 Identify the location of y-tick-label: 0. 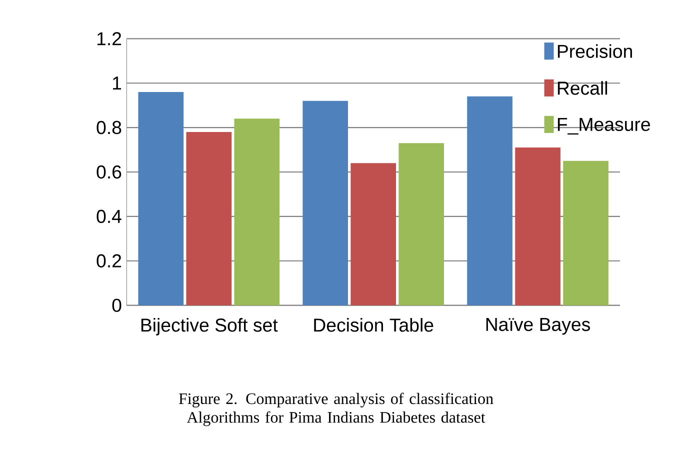
(117, 305).